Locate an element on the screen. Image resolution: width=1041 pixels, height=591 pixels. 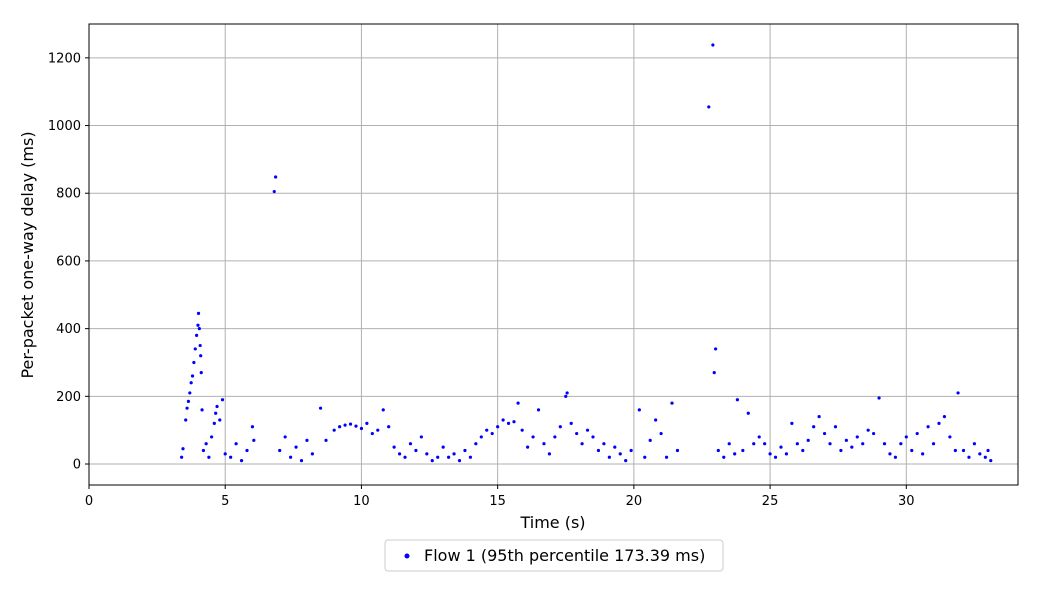
y-tick-label: 200 is located at coordinates (68, 397).